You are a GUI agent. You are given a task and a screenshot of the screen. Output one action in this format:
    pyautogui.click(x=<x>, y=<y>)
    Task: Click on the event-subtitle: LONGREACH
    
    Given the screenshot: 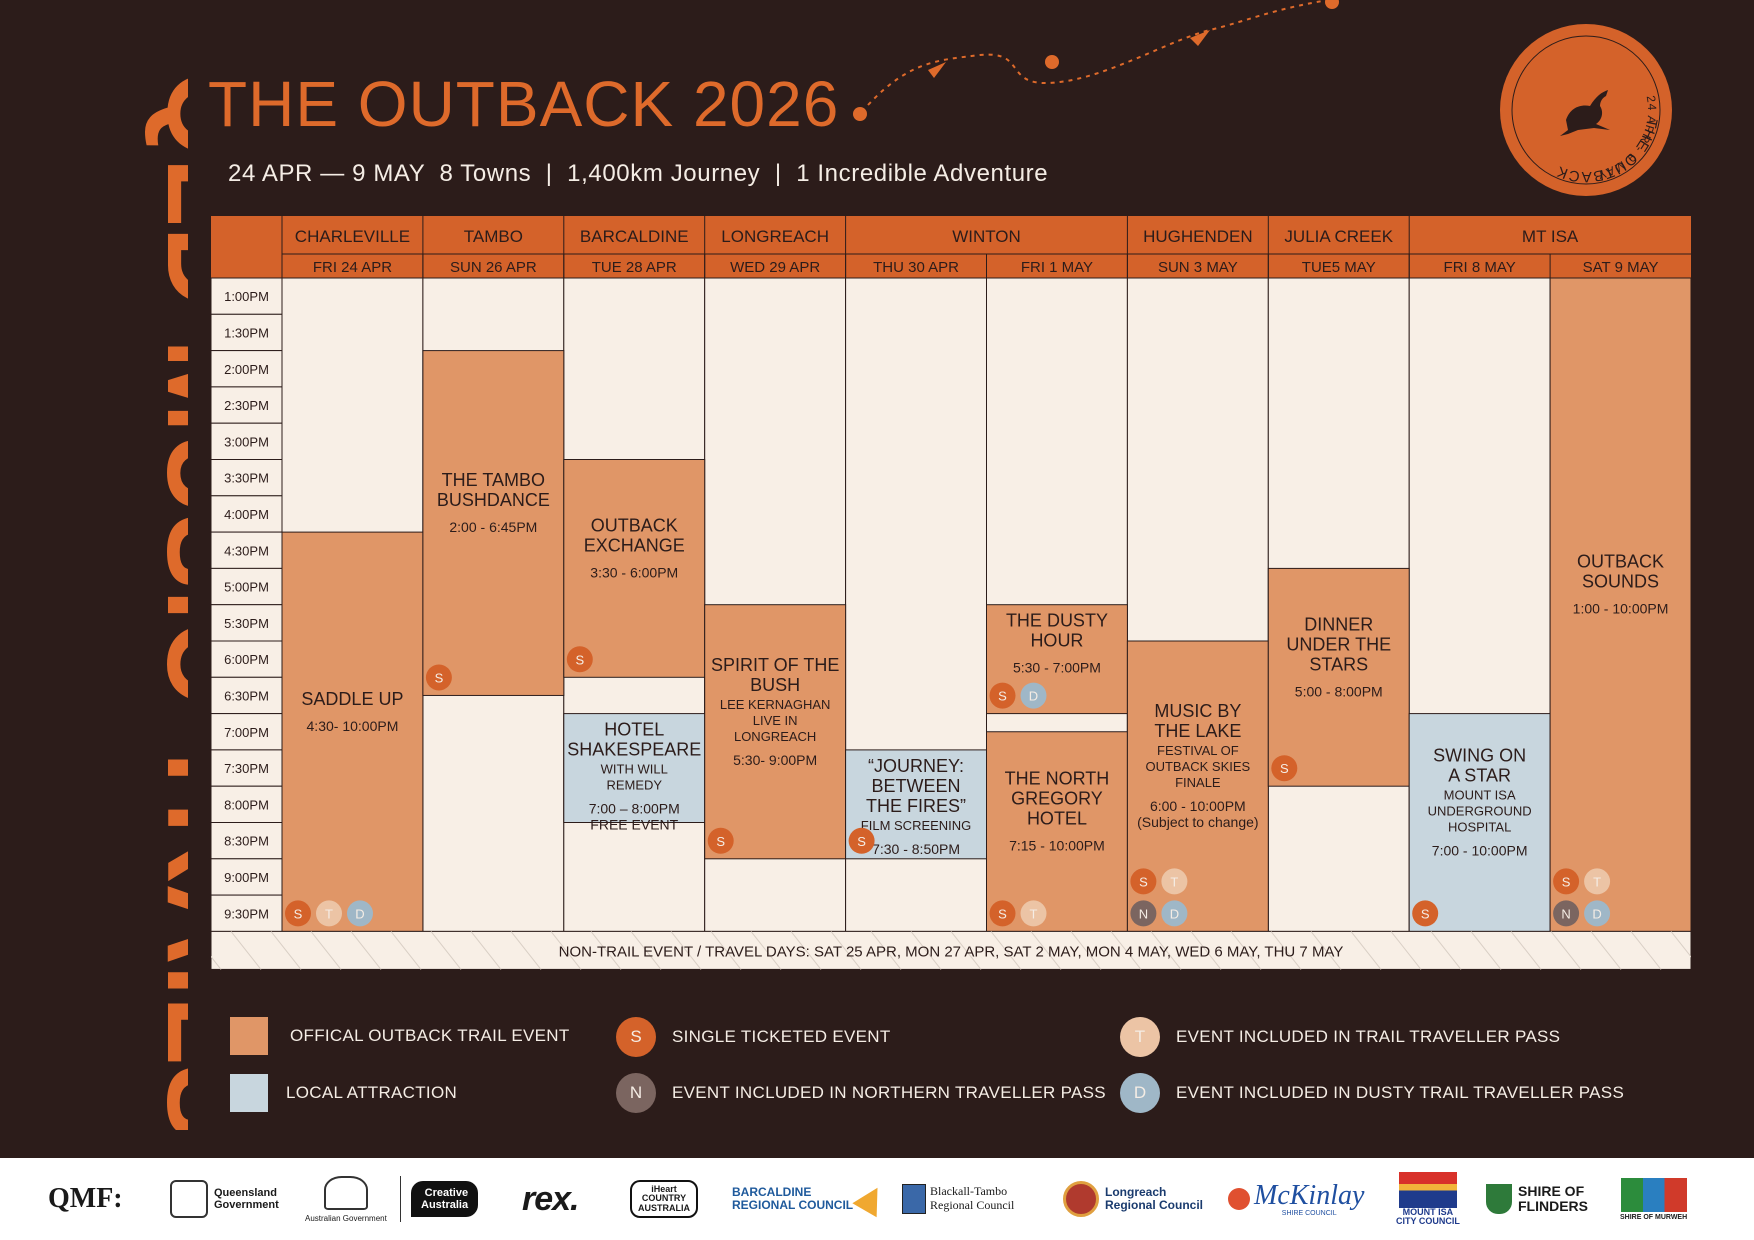 What is the action you would take?
    pyautogui.click(x=775, y=736)
    